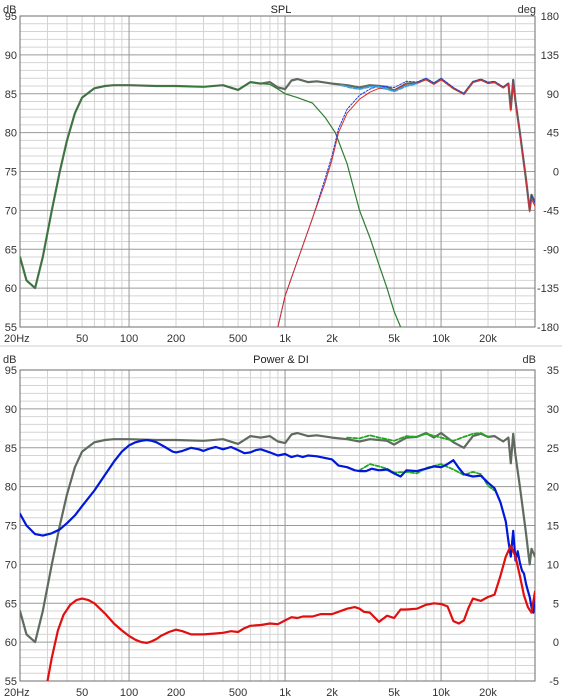 Image resolution: width=562 pixels, height=699 pixels. Describe the element at coordinates (553, 488) in the screenshot. I see `y-right-tick-label: 20` at that location.